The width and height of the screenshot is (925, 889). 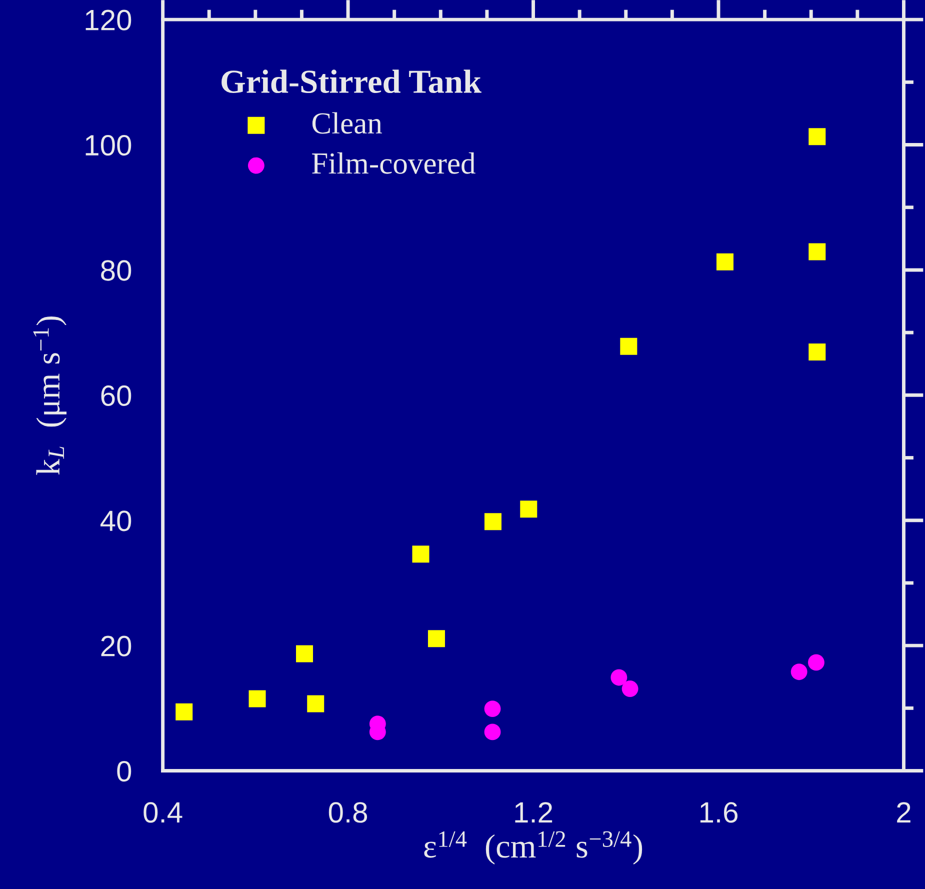 What do you see at coordinates (109, 20) in the screenshot?
I see `y-tick-label: 120` at bounding box center [109, 20].